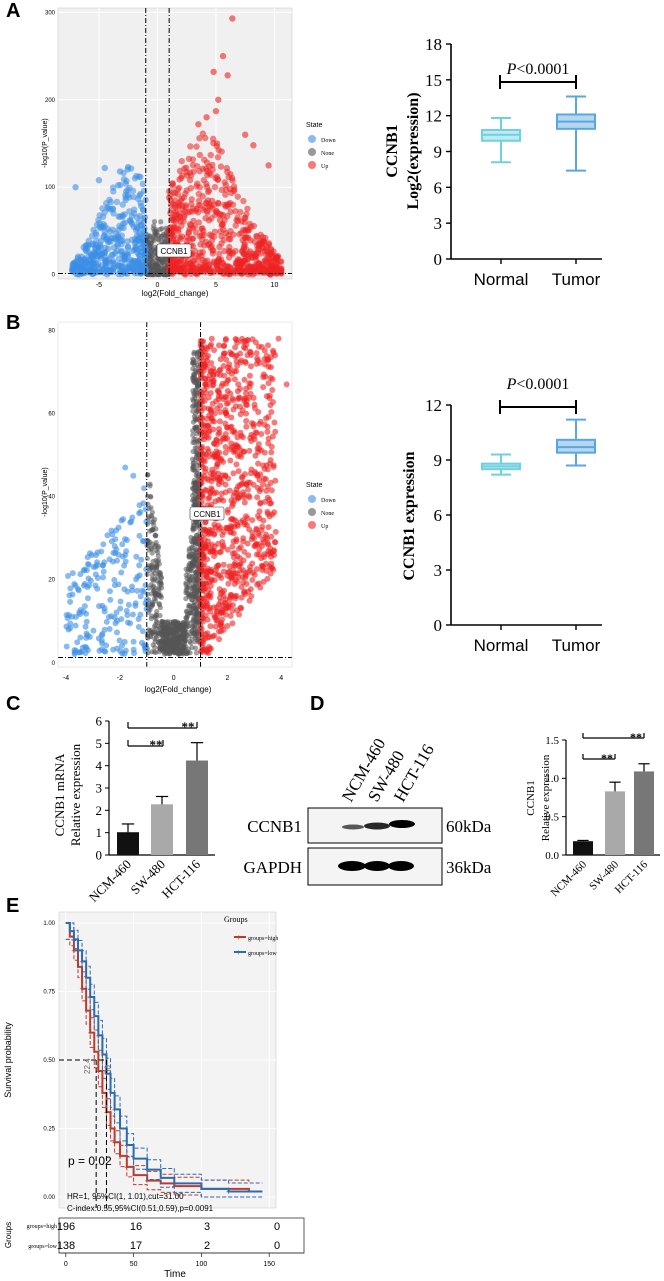 This screenshot has width=664, height=1281. I want to click on box-b-ytick-label: 3, so click(438, 570).